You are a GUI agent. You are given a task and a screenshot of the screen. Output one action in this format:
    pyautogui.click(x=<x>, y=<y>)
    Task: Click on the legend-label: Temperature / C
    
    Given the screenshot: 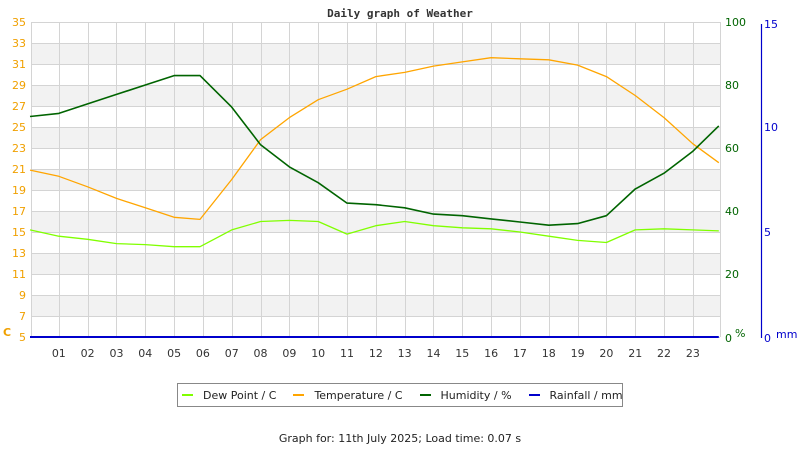 What is the action you would take?
    pyautogui.click(x=358, y=395)
    